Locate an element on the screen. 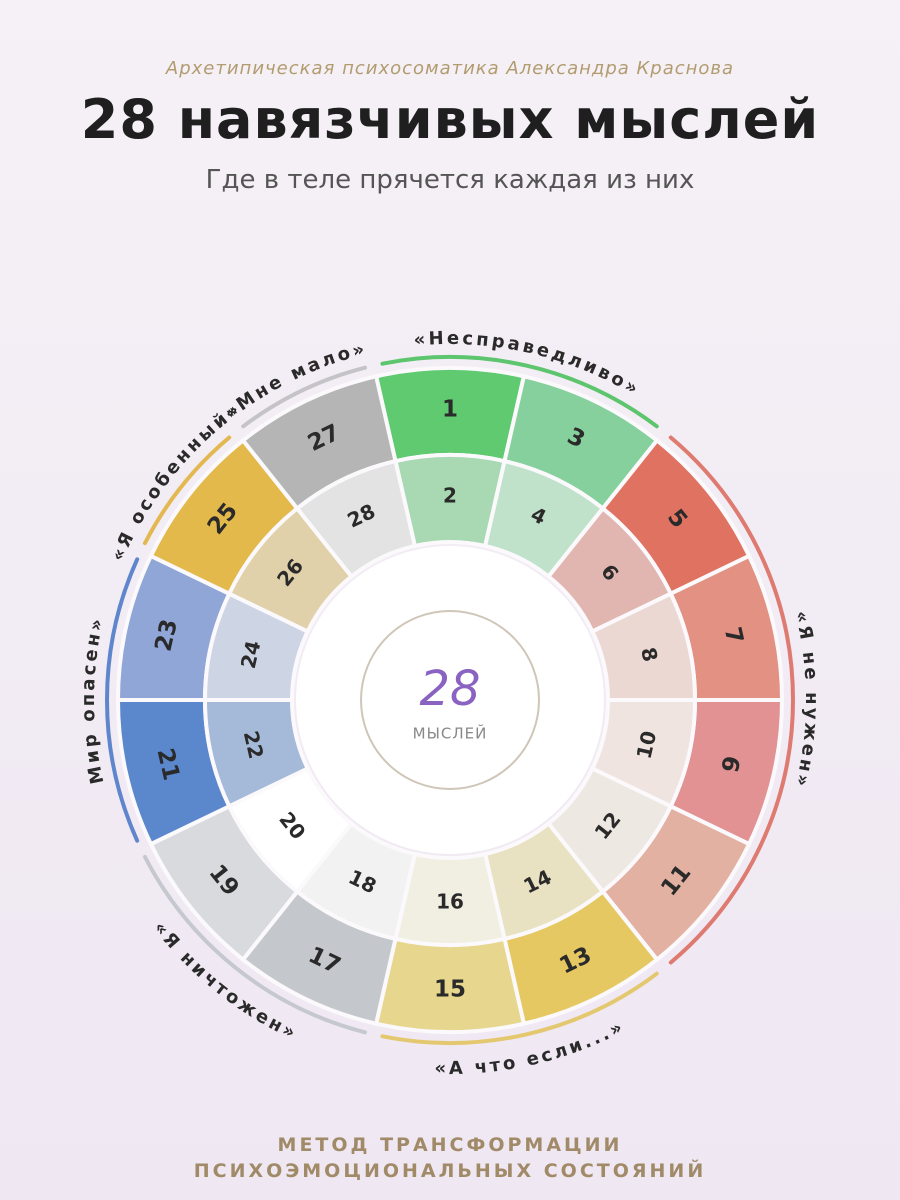  group-label: «Я не нужен» is located at coordinates (806, 700).